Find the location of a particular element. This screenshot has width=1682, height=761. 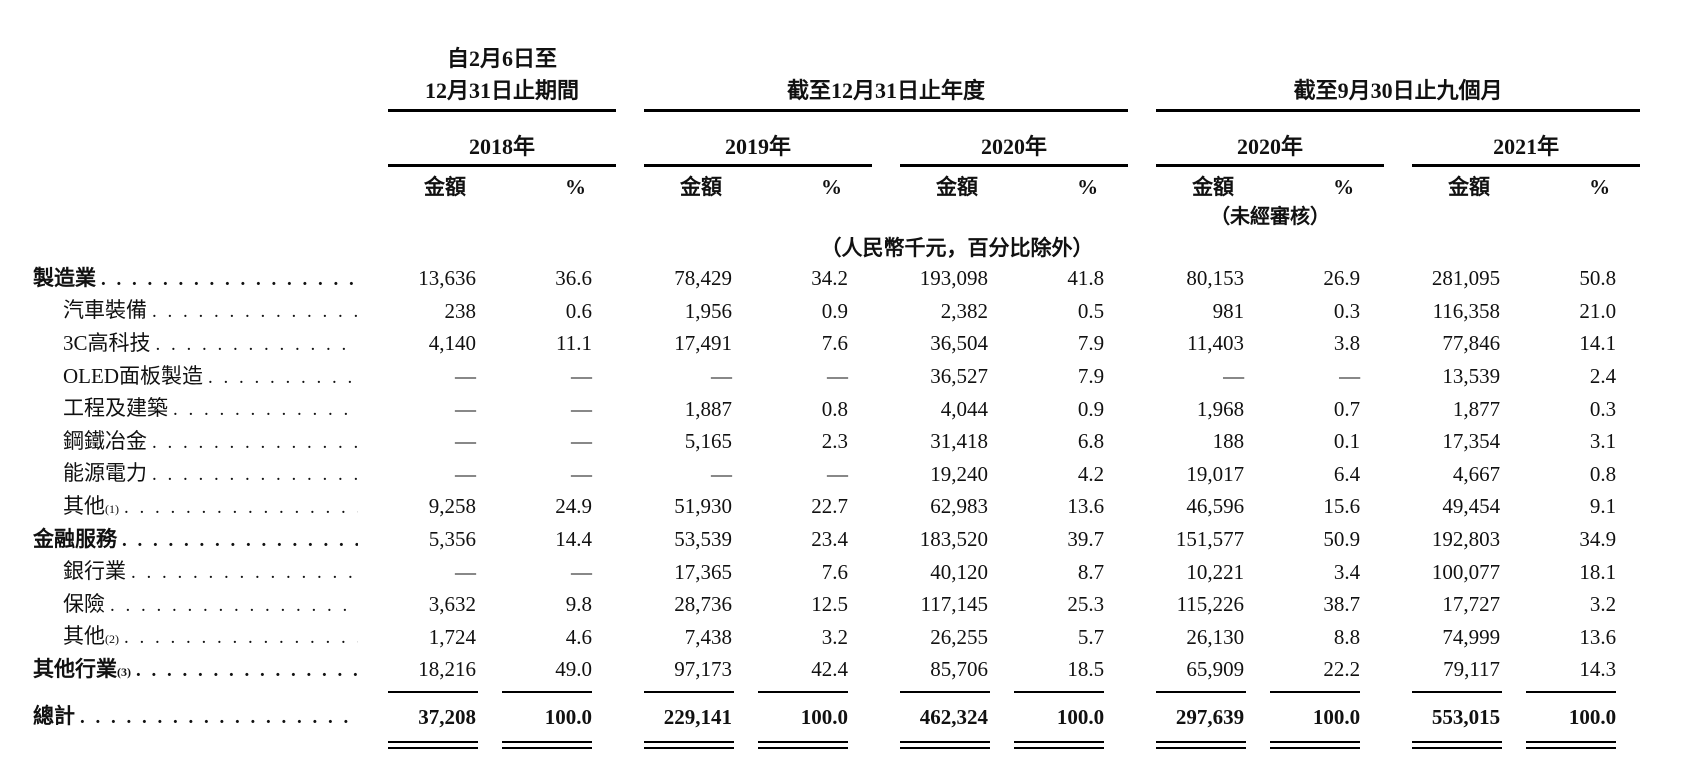

row-label: 金融服務 is located at coordinates (75, 538).